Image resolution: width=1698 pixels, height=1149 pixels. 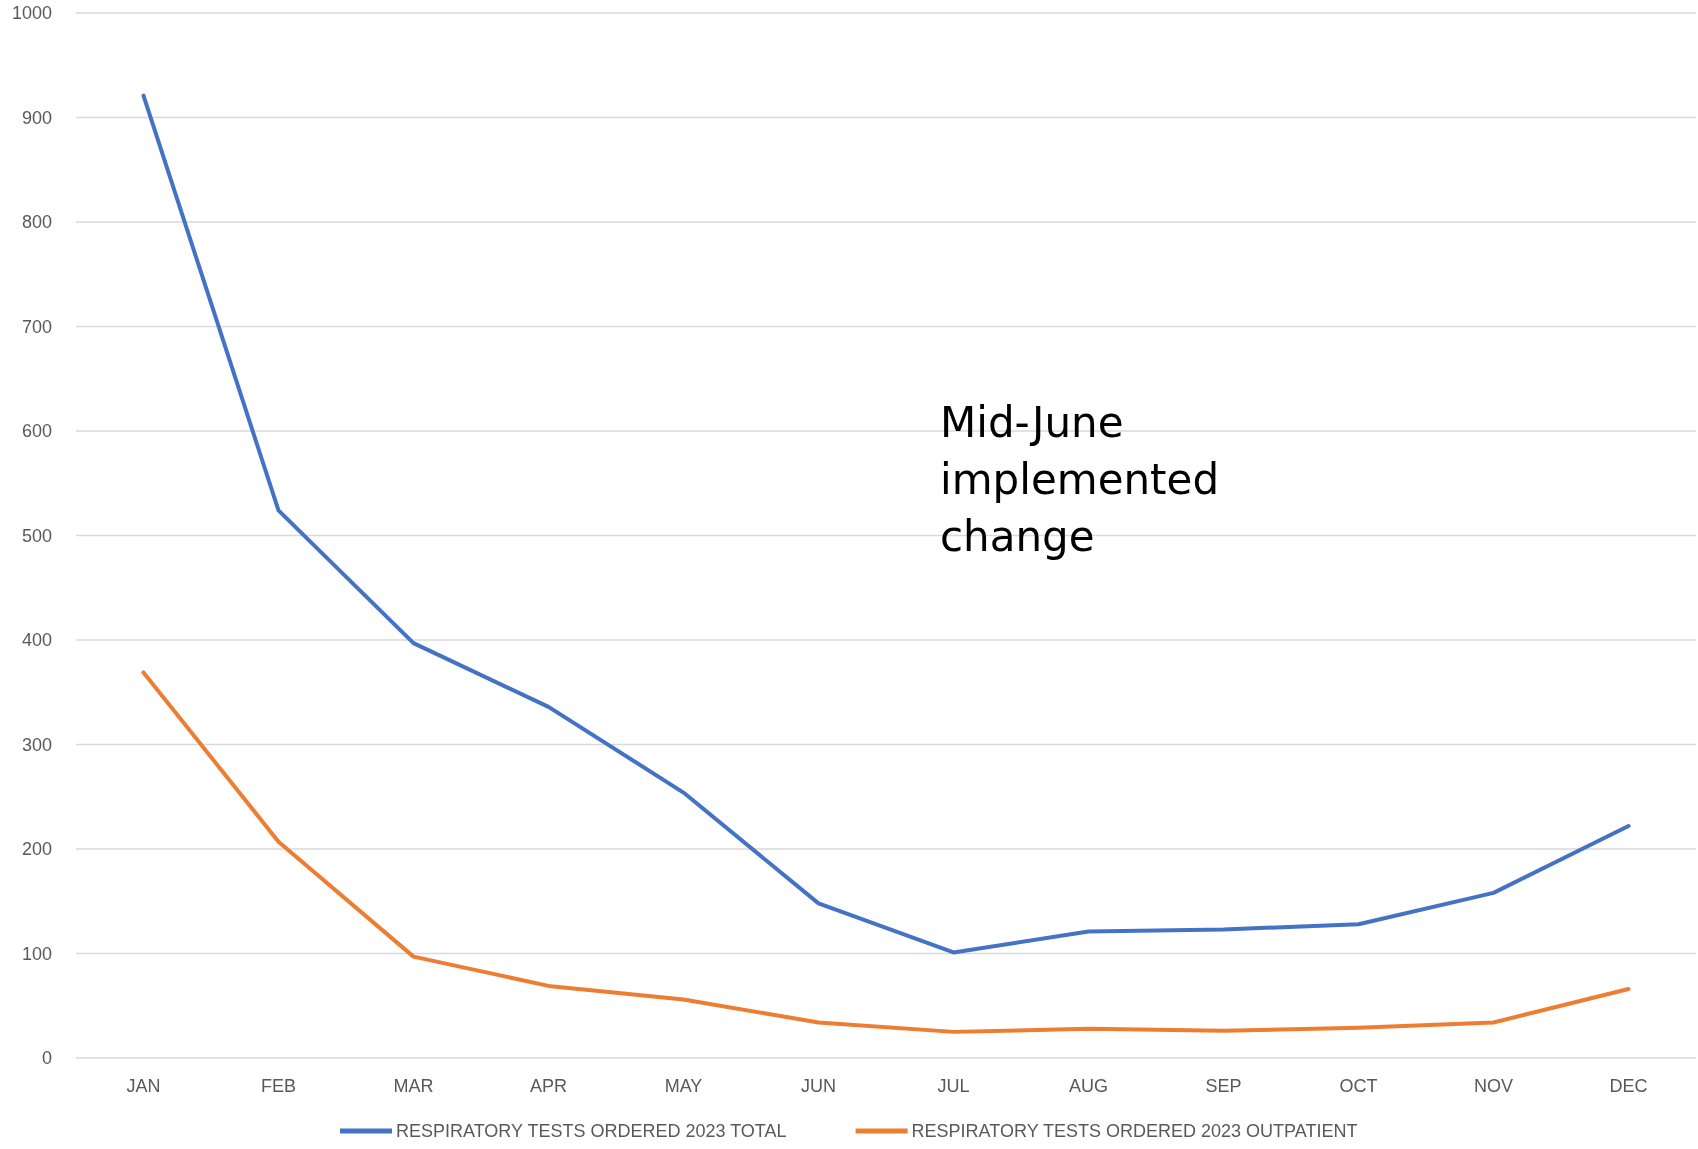 I want to click on x-tick-label: FEB, so click(x=278, y=1086).